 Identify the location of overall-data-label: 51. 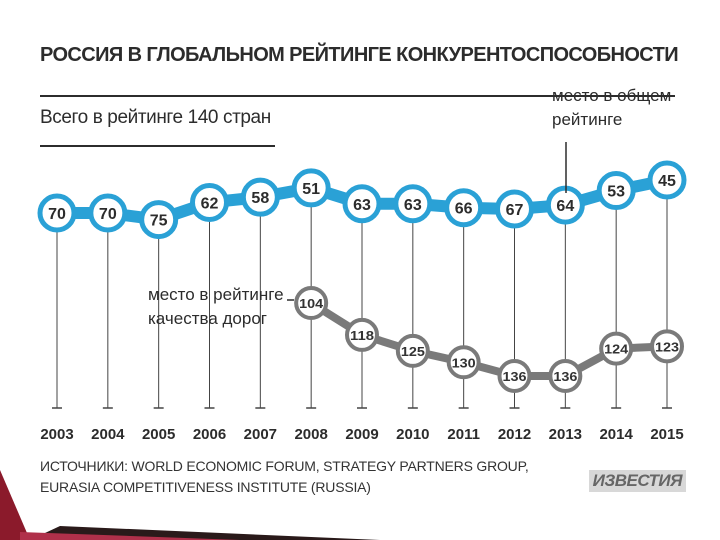
(311, 189).